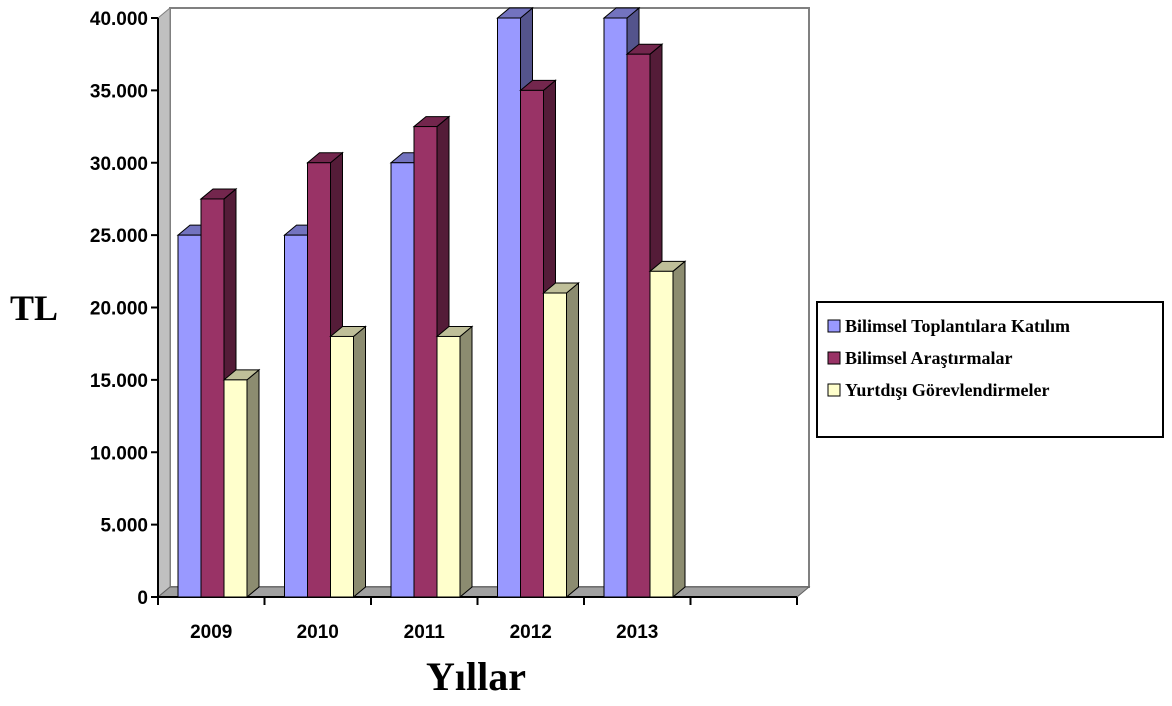 This screenshot has width=1172, height=706. Describe the element at coordinates (119, 453) in the screenshot. I see `y-tick-label: 10.000` at that location.